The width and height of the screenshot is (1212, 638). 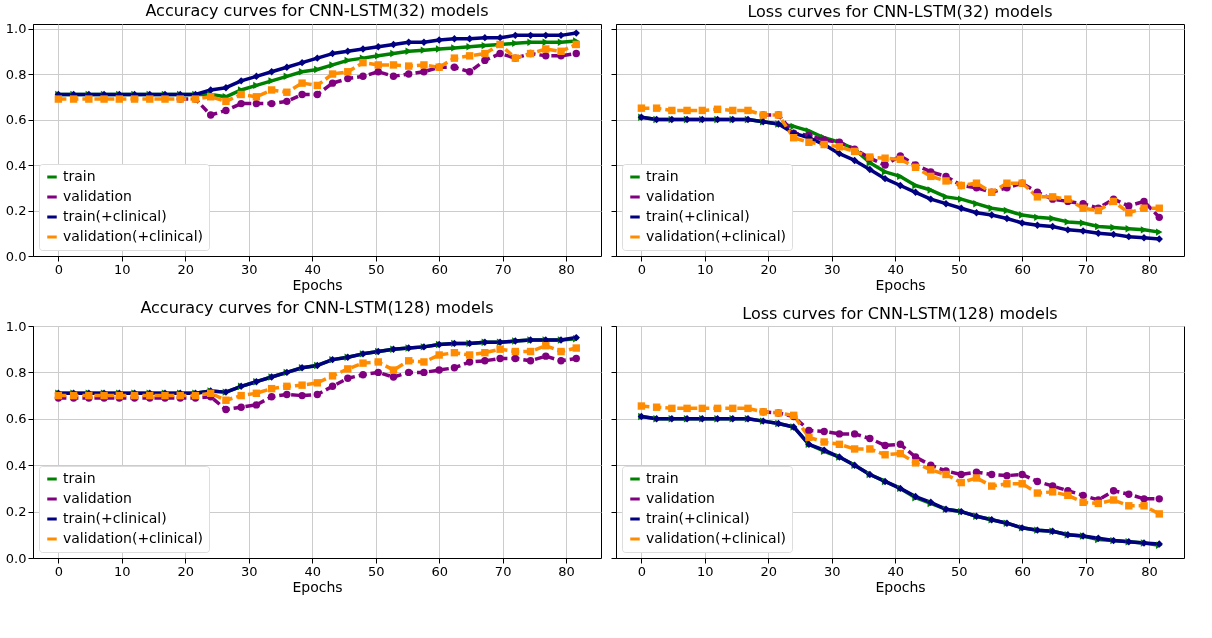 What do you see at coordinates (317, 307) in the screenshot?
I see `chart-title: Accuracy curves for CNN-LSTM(128) models` at bounding box center [317, 307].